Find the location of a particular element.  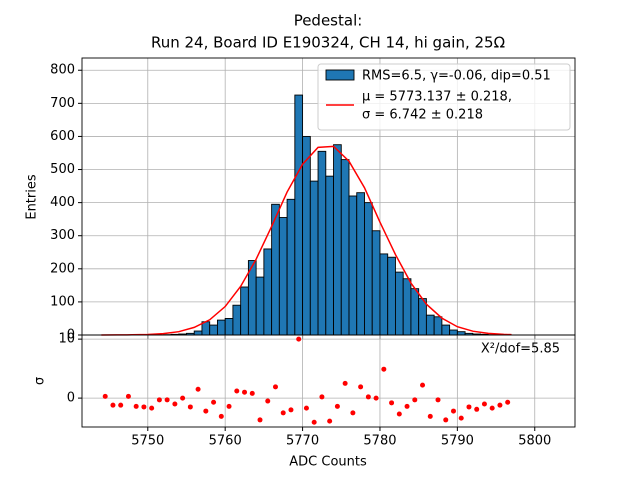

legend-label: RMS=6.5, γ=-0.06, dip=0.51 is located at coordinates (456, 76).